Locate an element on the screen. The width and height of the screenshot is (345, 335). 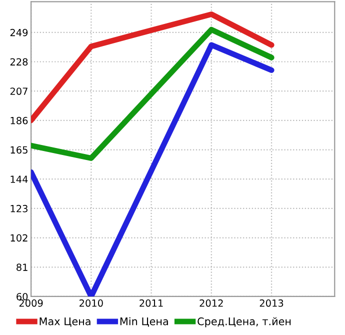
y-tick-label: 123 is located at coordinates (19, 208).